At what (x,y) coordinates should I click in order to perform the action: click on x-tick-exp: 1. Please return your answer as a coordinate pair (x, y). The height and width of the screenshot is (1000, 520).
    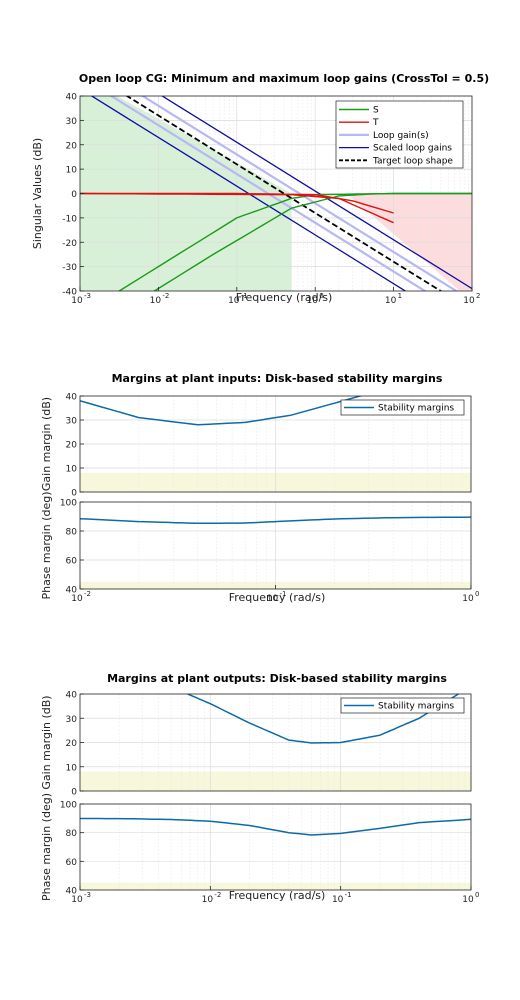
    Looking at the image, I should click on (400, 296).